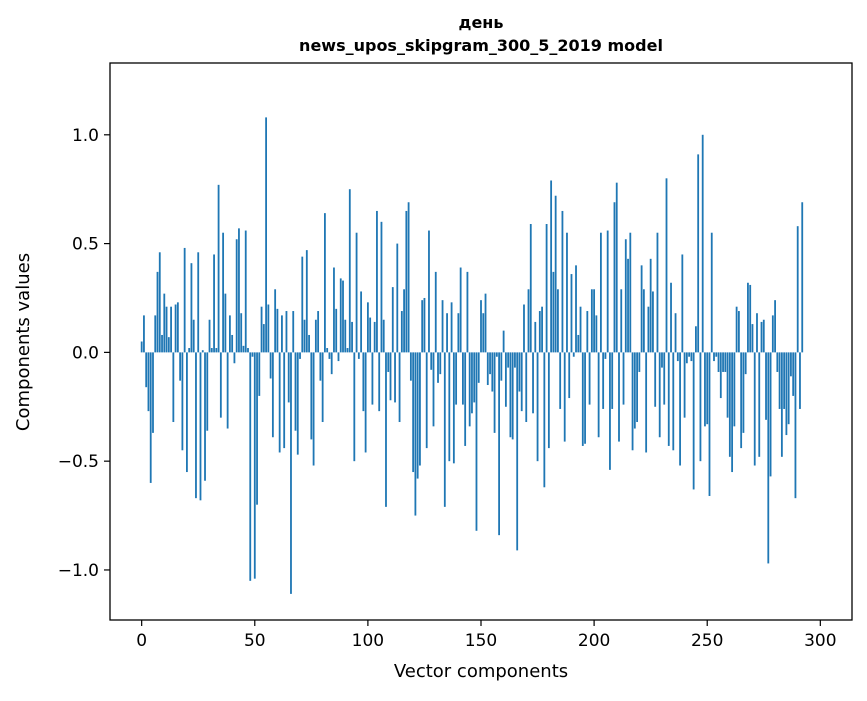 The image size is (867, 701). What do you see at coordinates (255, 641) in the screenshot?
I see `x-tick-label: 50` at bounding box center [255, 641].